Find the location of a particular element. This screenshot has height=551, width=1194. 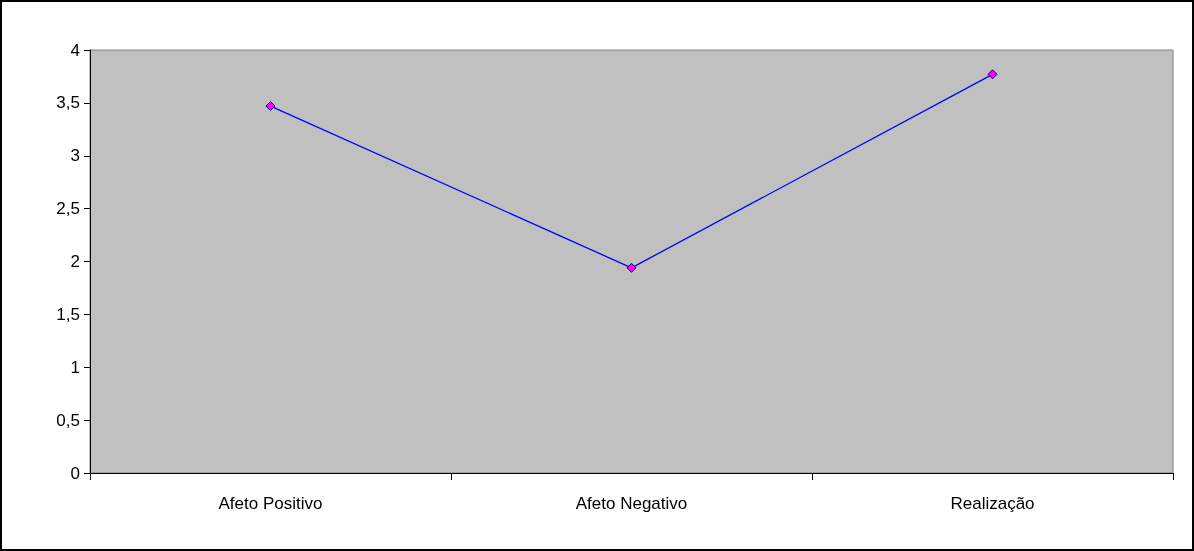

x-tick-label: Afeto Positivo is located at coordinates (270, 503).